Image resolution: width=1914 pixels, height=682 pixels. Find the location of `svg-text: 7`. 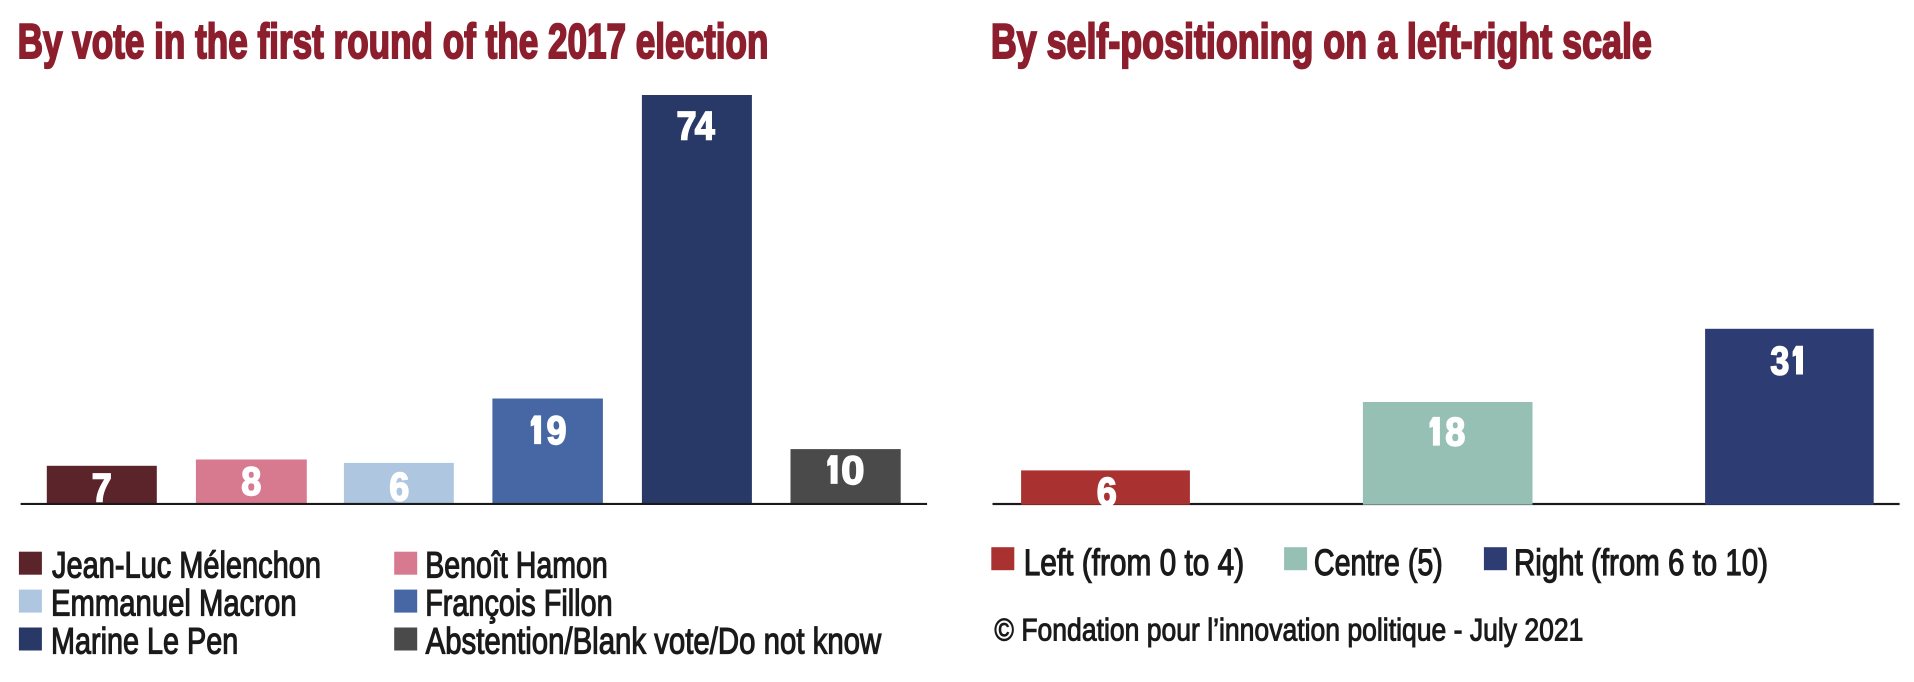

svg-text: 7 is located at coordinates (102, 489).